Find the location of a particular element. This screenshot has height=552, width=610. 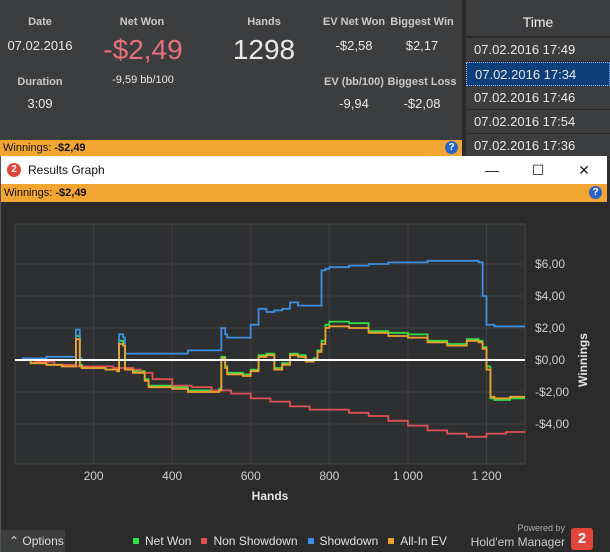

legend-label: Net Won is located at coordinates (168, 541).